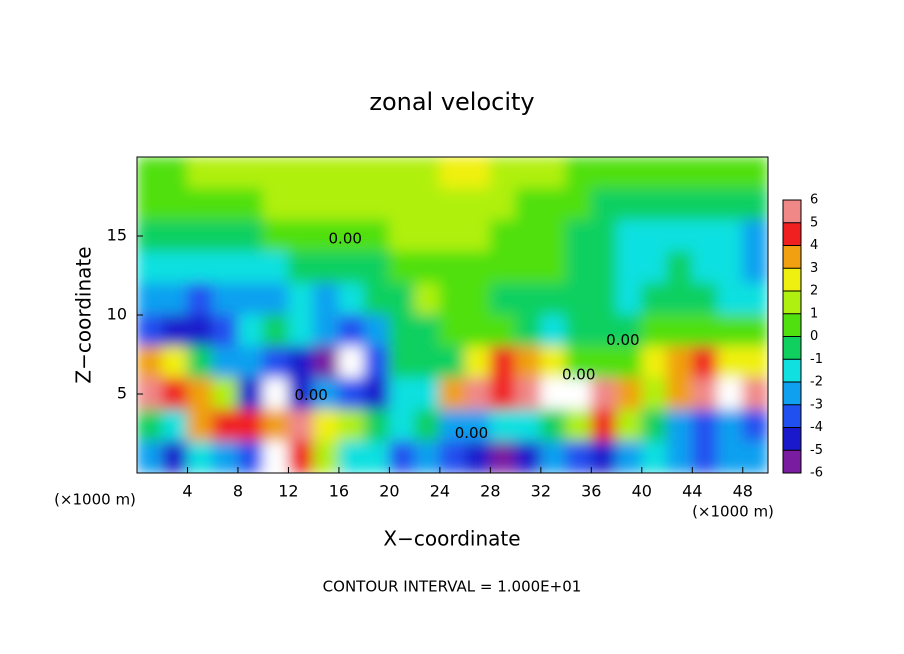 This screenshot has width=904, height=654. Describe the element at coordinates (733, 512) in the screenshot. I see `x-unit-label: (×1000 m)` at that location.